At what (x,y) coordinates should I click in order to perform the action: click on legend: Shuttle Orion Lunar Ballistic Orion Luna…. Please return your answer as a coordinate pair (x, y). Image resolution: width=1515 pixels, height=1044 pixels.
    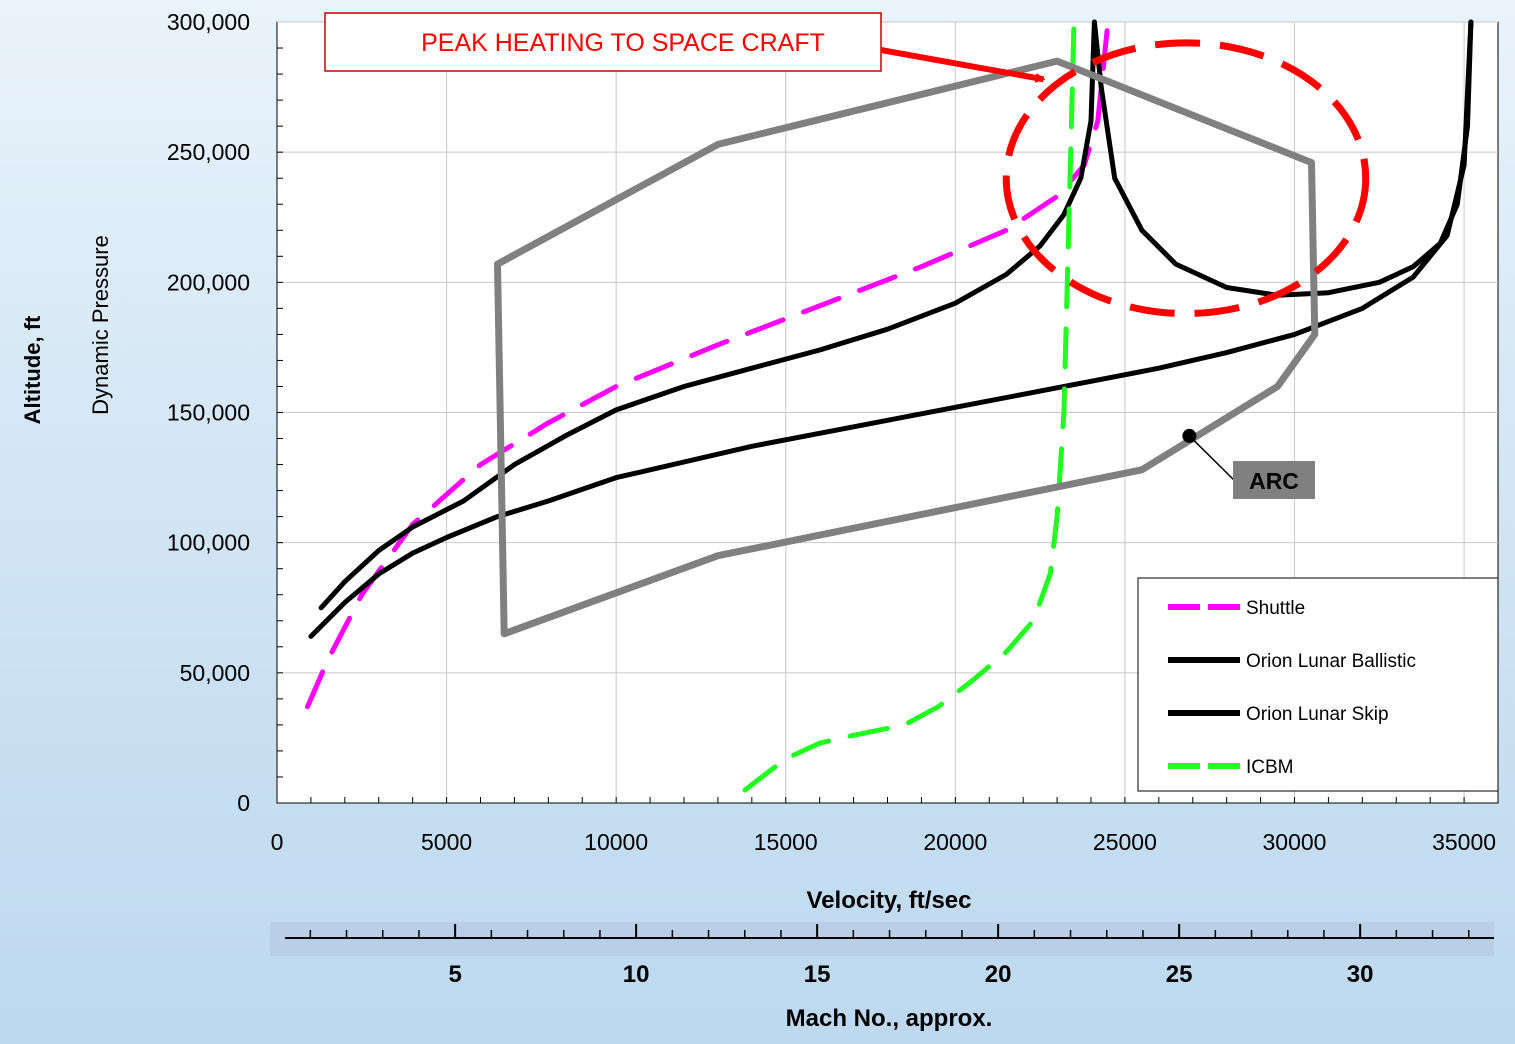
    Looking at the image, I should click on (1318, 684).